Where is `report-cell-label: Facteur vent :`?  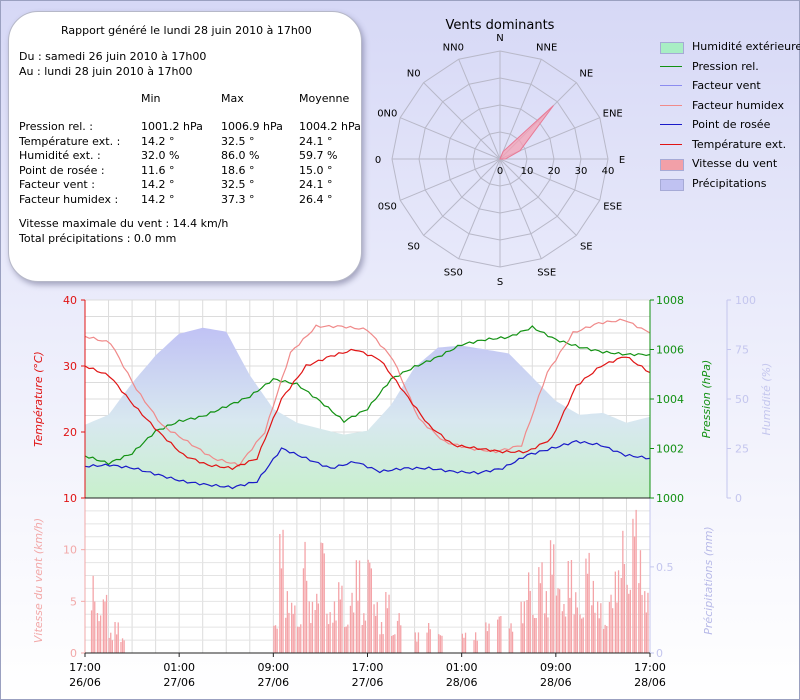
report-cell-label: Facteur vent : is located at coordinates (57, 184).